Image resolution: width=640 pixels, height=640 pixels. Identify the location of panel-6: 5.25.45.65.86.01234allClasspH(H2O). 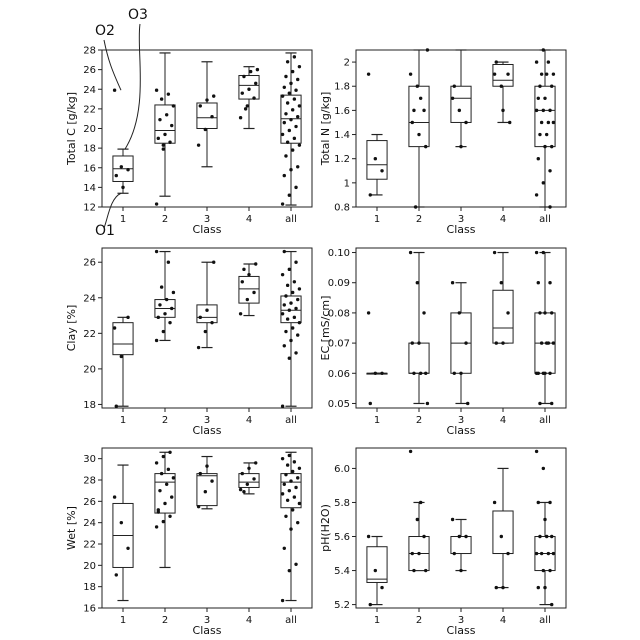
(442, 542).